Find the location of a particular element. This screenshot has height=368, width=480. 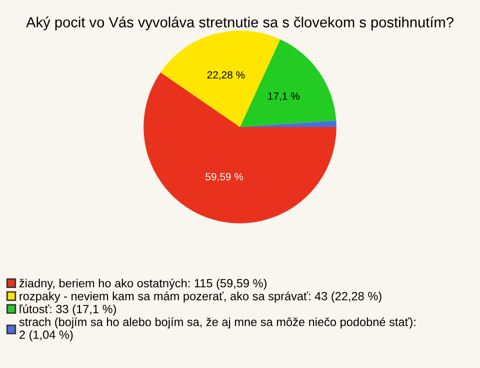

legend-label: strach (bojím sa ho alebo bojím sa, že aj mne sa môže niečo podobné stať): 2 (1,04 %) is located at coordinates (217, 329).